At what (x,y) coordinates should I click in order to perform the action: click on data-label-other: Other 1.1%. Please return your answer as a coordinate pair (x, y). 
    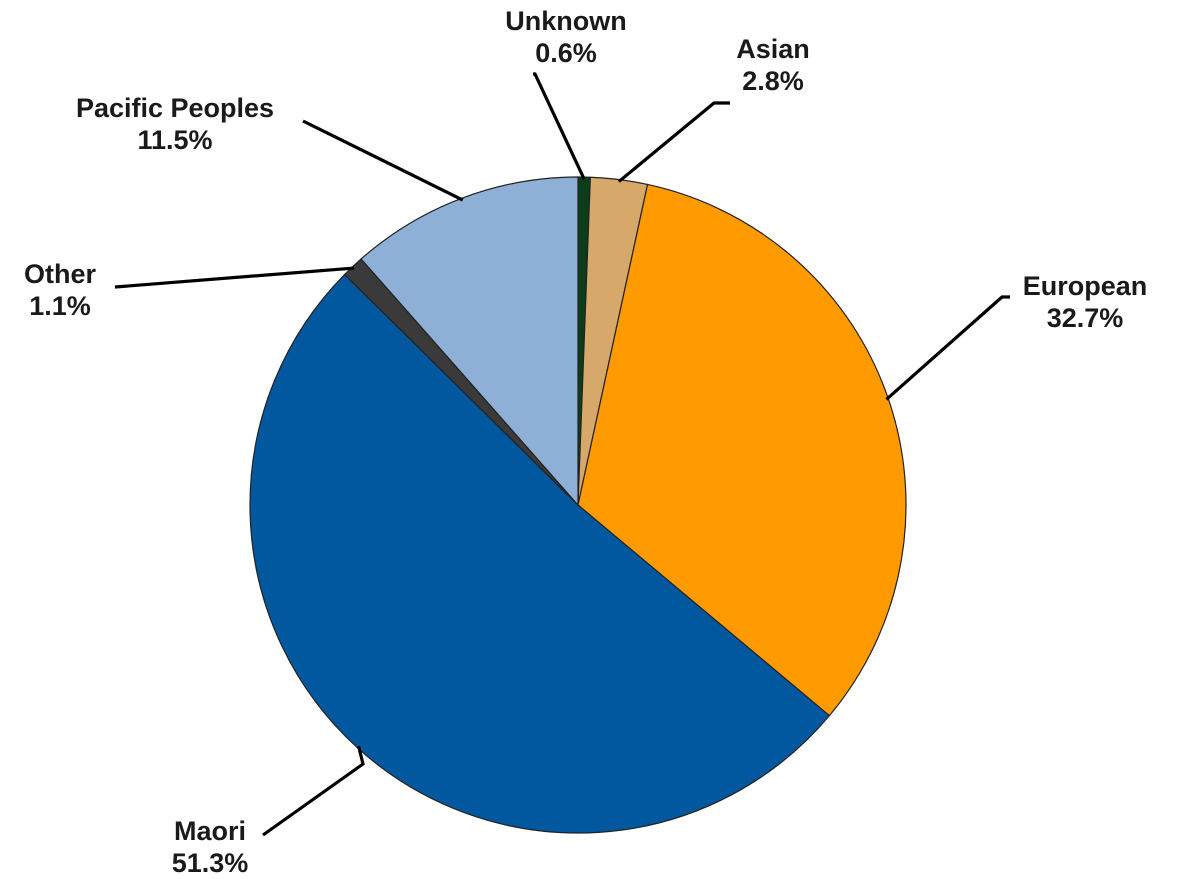
    Looking at the image, I should click on (60, 290).